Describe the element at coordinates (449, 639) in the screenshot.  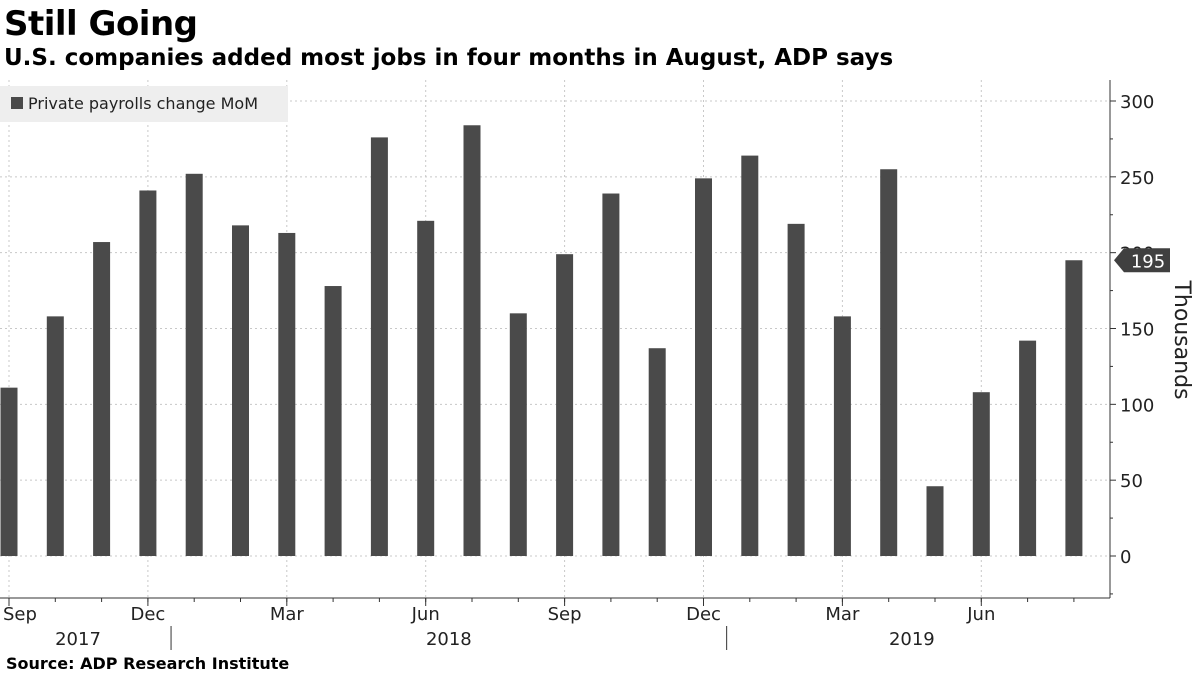
I see `year-label: 2018` at that location.